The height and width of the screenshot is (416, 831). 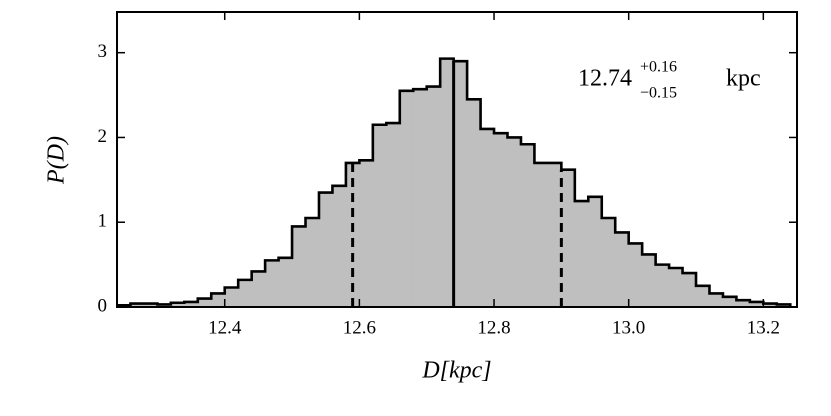 What do you see at coordinates (456, 371) in the screenshot?
I see `x-axis-label: D[kpc]` at bounding box center [456, 371].